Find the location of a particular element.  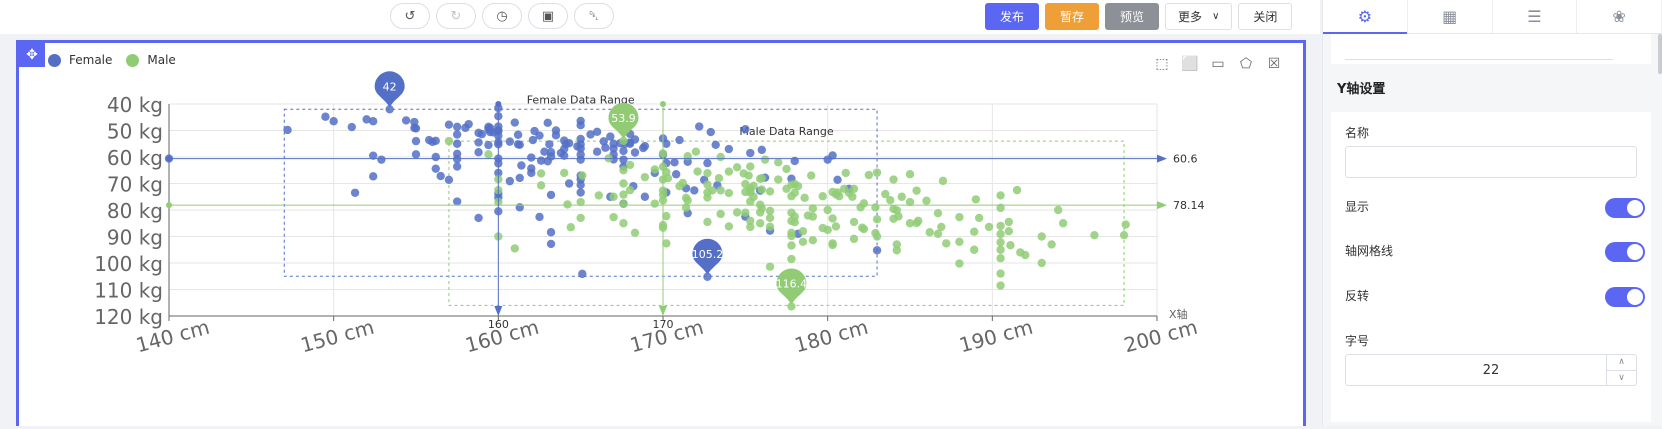

preview-button: 预览 is located at coordinates (1132, 16).